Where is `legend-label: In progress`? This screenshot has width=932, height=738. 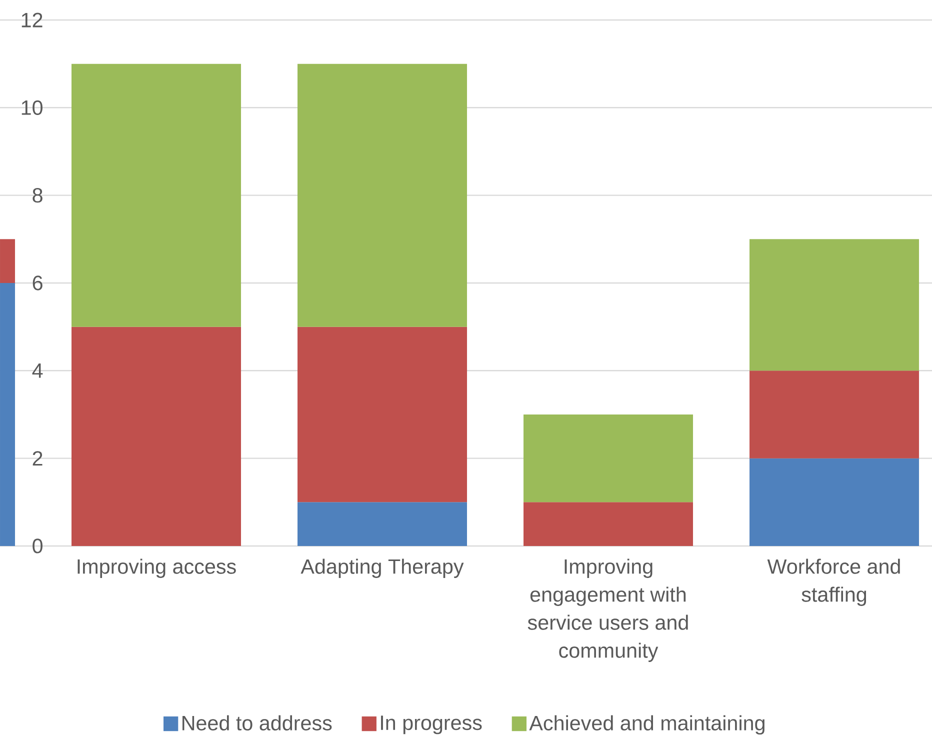
legend-label: In progress is located at coordinates (431, 725).